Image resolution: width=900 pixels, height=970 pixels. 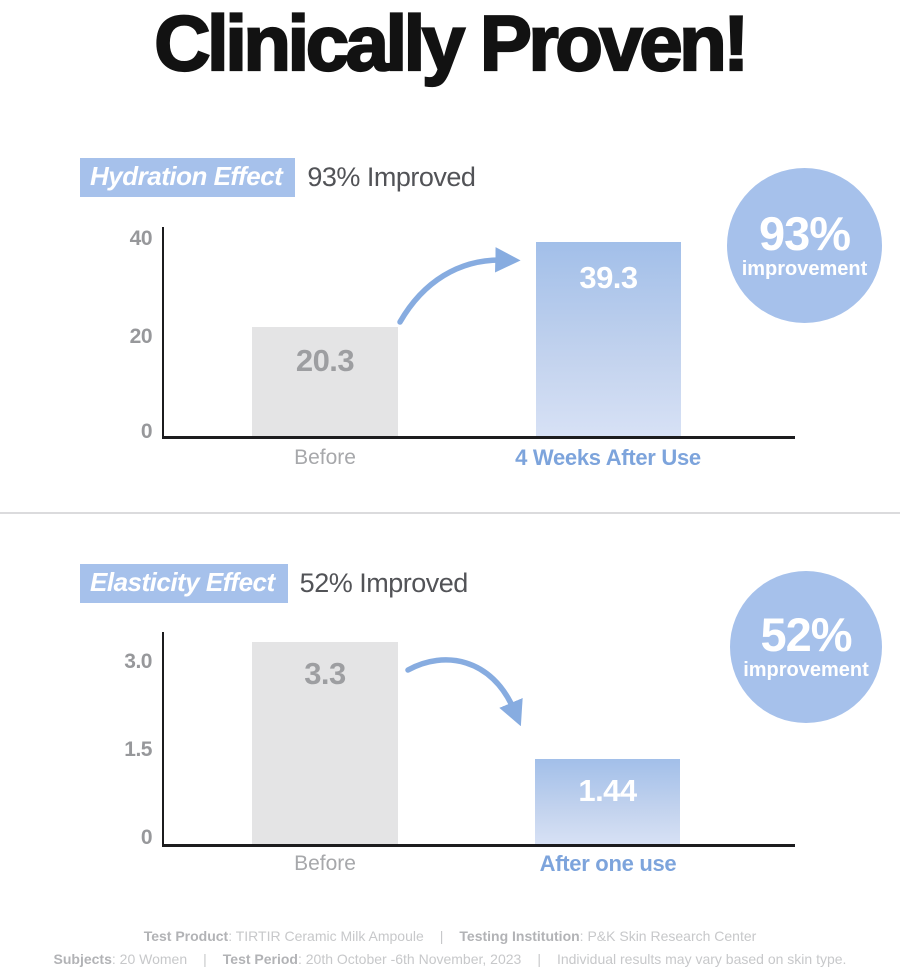 I want to click on hydration-ytick-40: 40, so click(x=141, y=238).